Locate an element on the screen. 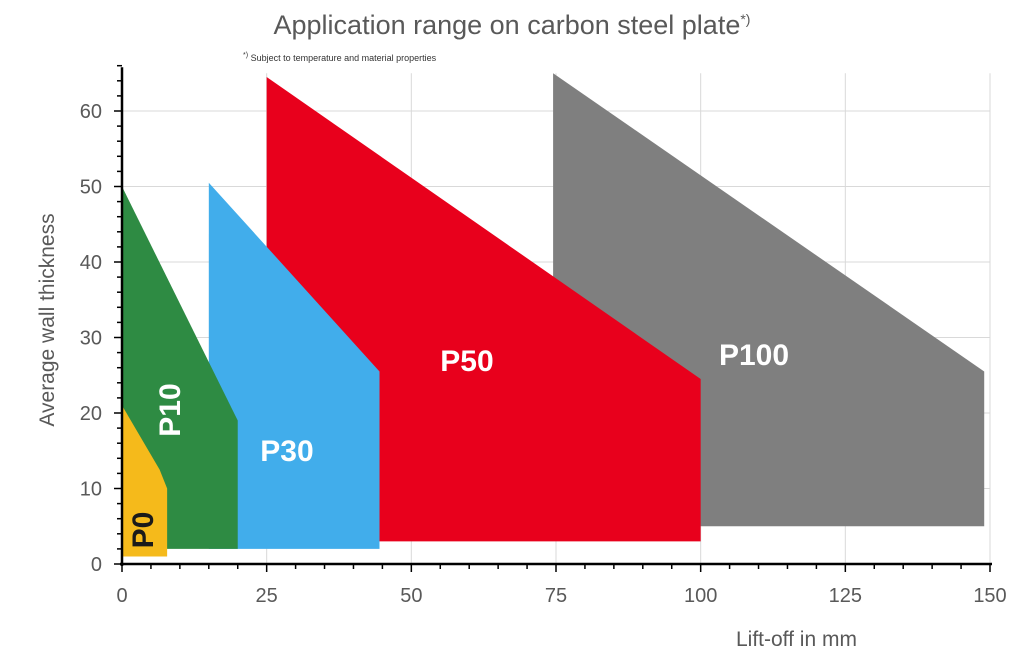  x-tick-label: 125 is located at coordinates (845, 596).